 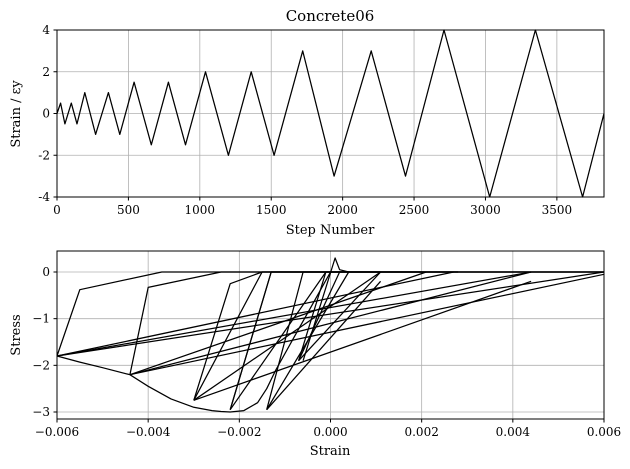 I want to click on x-tick-label: 0.000, so click(x=330, y=432).